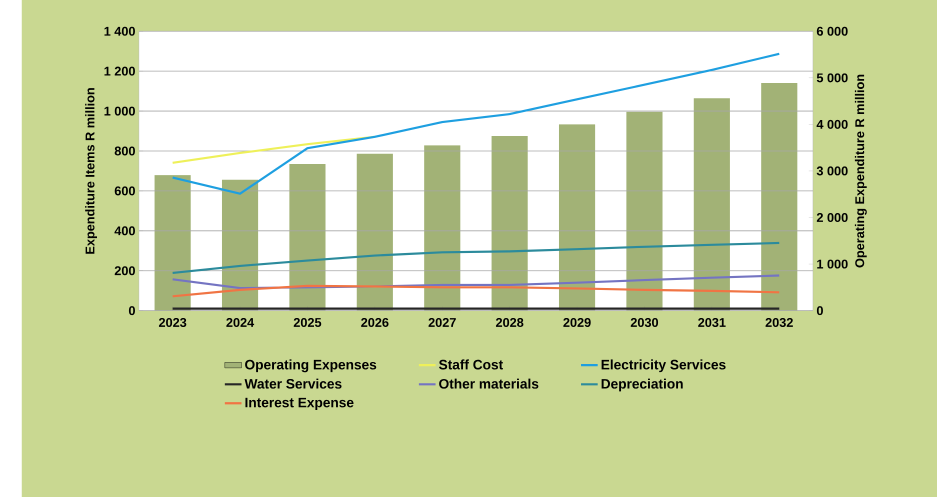 This screenshot has height=497, width=937. Describe the element at coordinates (240, 322) in the screenshot. I see `x-tick-label: 2024` at that location.